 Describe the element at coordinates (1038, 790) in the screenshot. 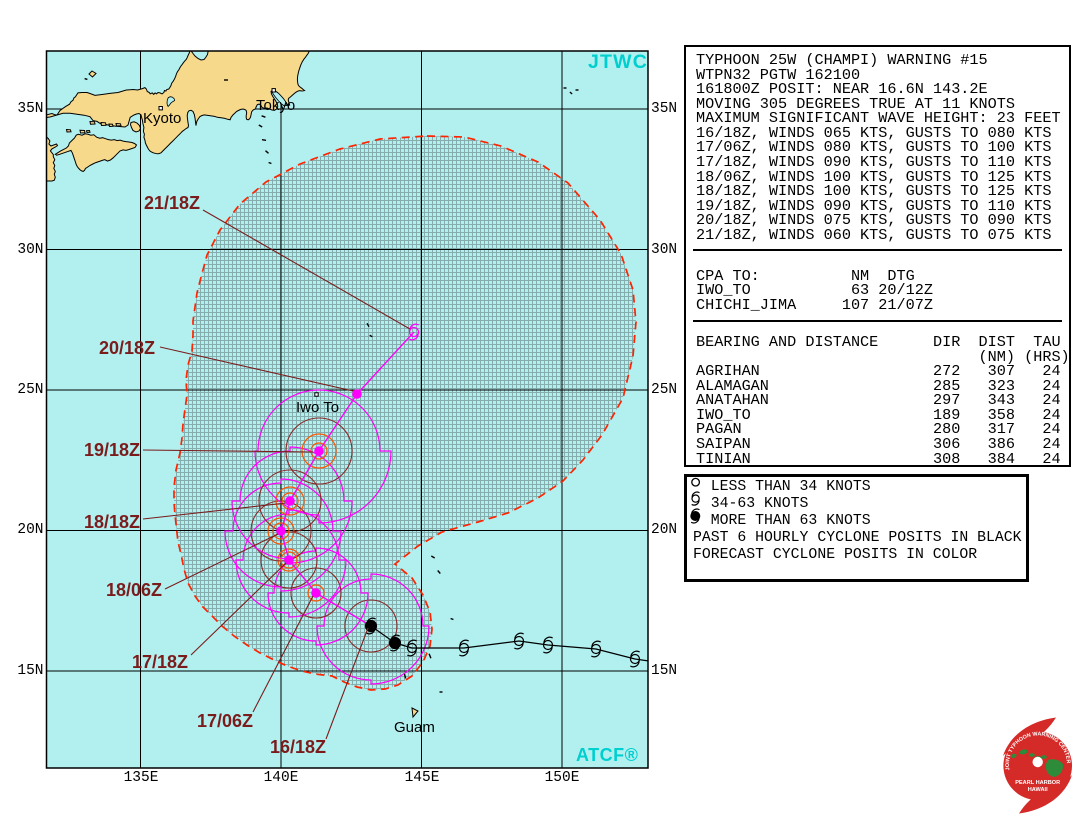

I see `svg-text: HAWAII` at that location.